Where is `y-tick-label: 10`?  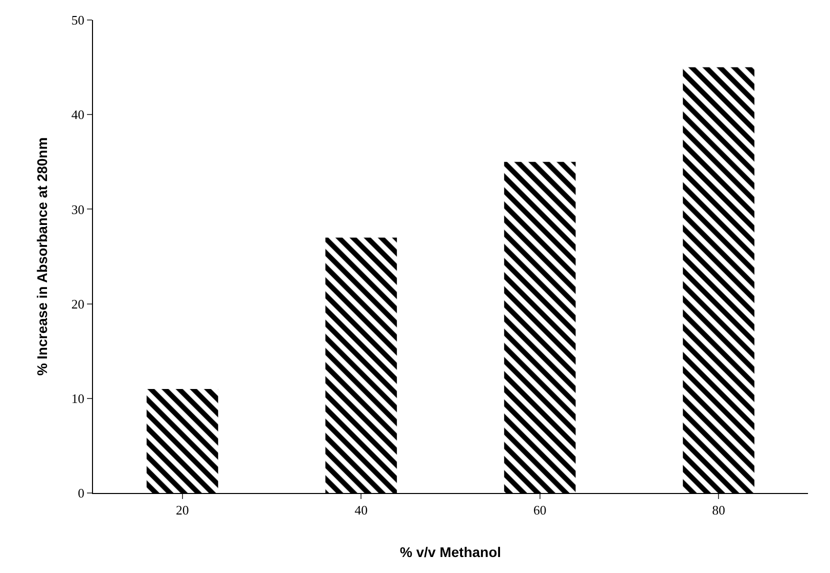
y-tick-label: 10 is located at coordinates (77, 398).